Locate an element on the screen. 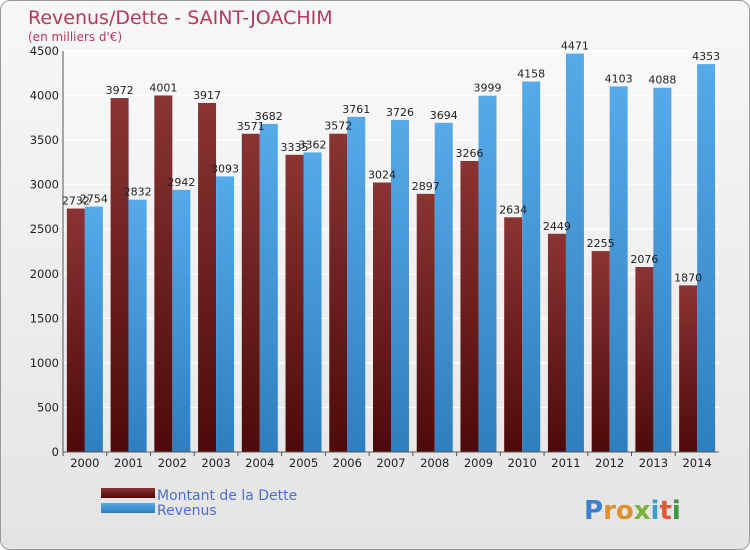  y-tick-label: 3000 is located at coordinates (44, 185).